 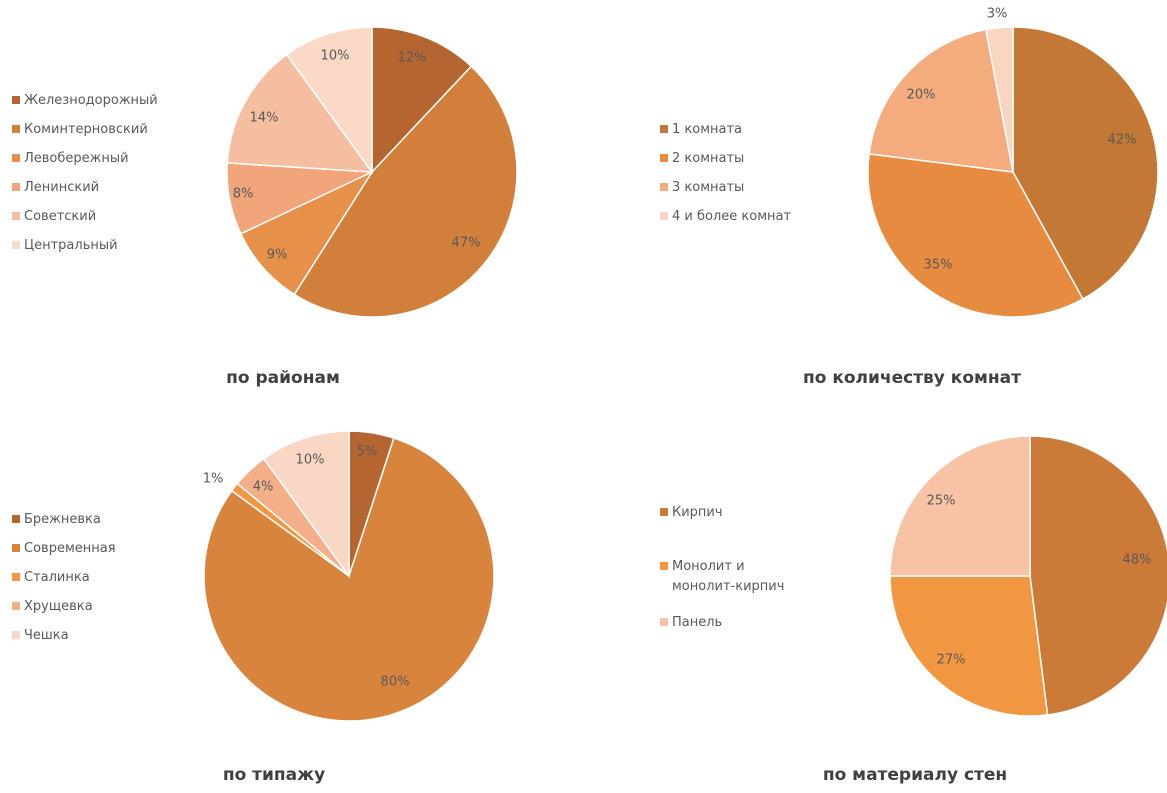 I want to click on legend-label: Сталинка, so click(x=57, y=577).